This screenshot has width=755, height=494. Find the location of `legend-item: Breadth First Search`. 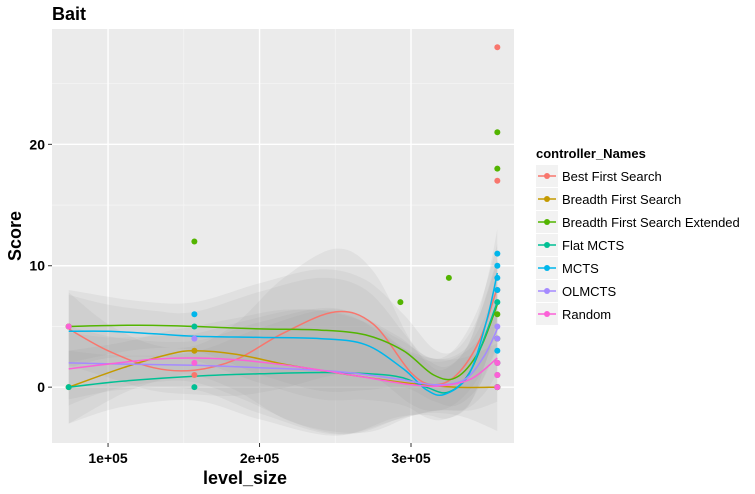

legend-item: Breadth First Search is located at coordinates (608, 199).